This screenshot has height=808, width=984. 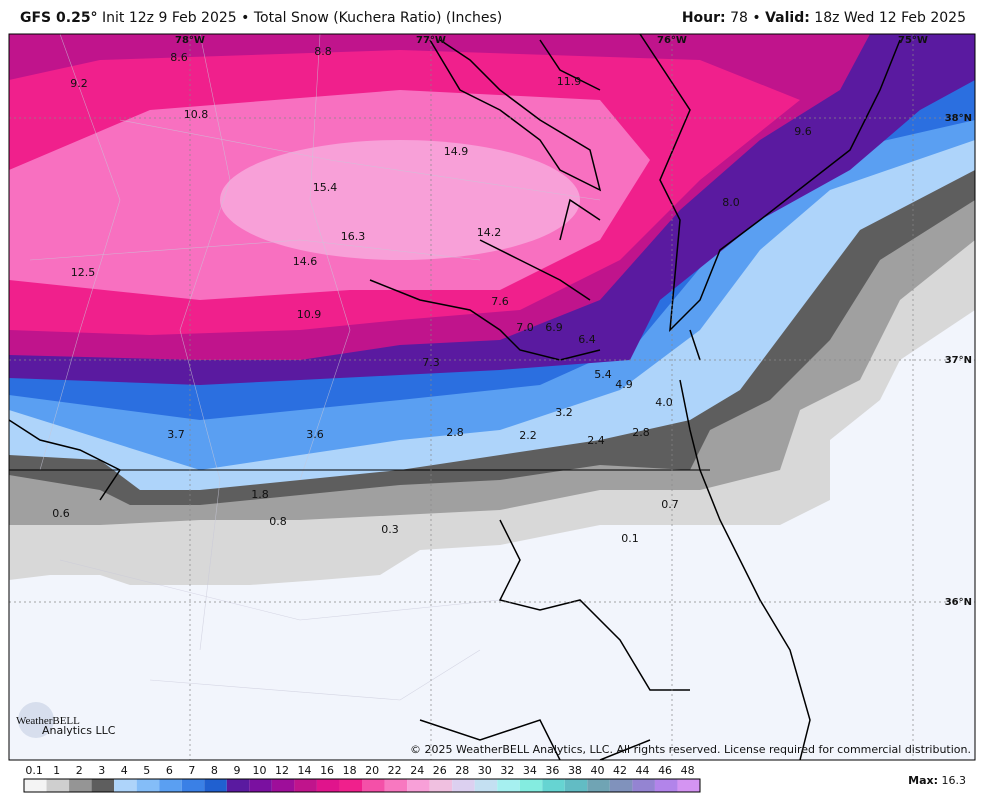 I want to click on point-value: 4.9, so click(x=624, y=384).